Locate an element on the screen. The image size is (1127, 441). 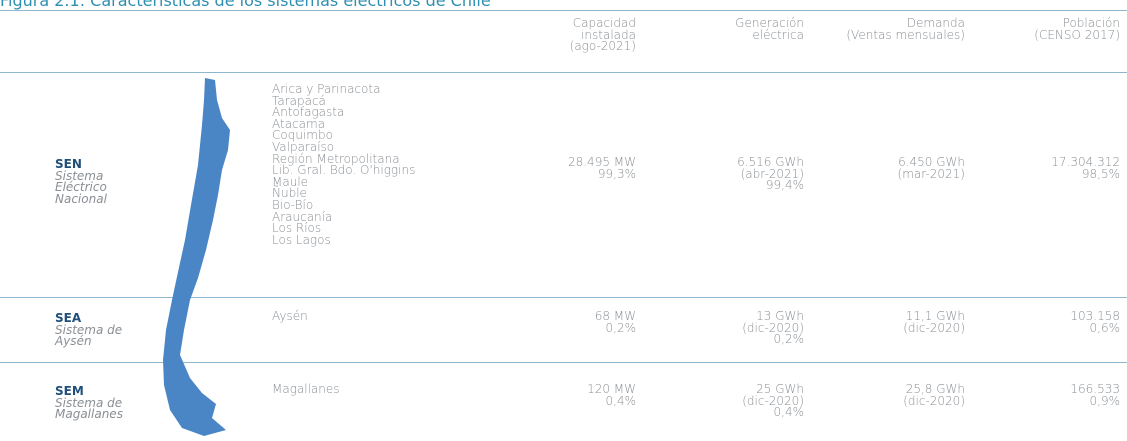
region: Los Ríos is located at coordinates (297, 228).